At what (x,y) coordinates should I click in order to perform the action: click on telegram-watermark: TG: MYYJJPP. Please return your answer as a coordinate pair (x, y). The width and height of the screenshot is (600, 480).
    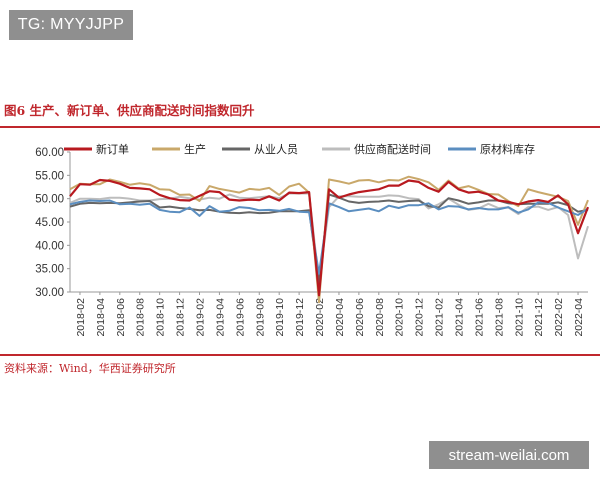
    Looking at the image, I should click on (71, 25).